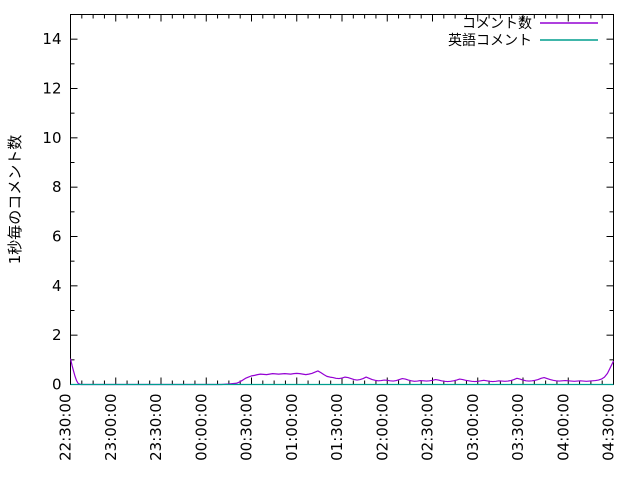 The width and height of the screenshot is (640, 480). What do you see at coordinates (66, 427) in the screenshot?
I see `x-tick-label: 22:30:00` at bounding box center [66, 427].